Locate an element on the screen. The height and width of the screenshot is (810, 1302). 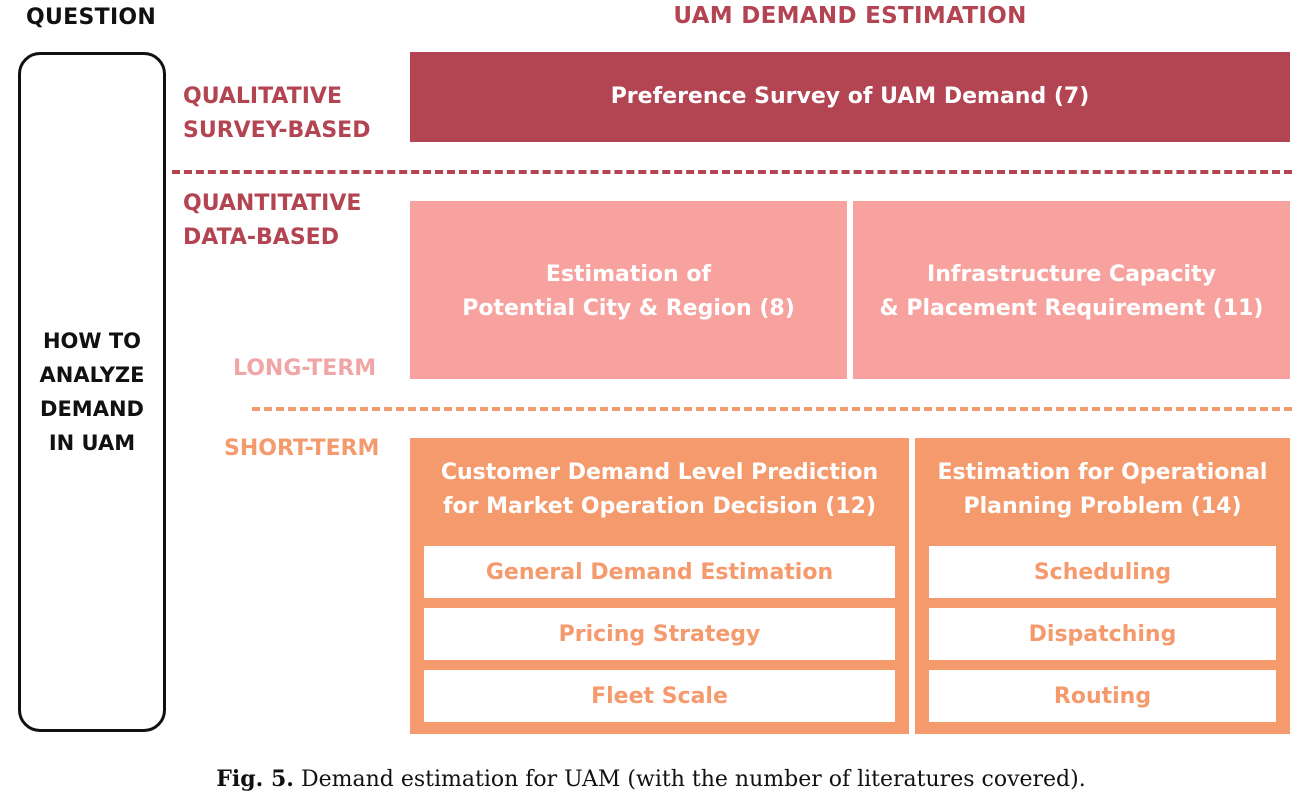
customer-demand-title-line: Customer Demand Level Prediction is located at coordinates (659, 472).